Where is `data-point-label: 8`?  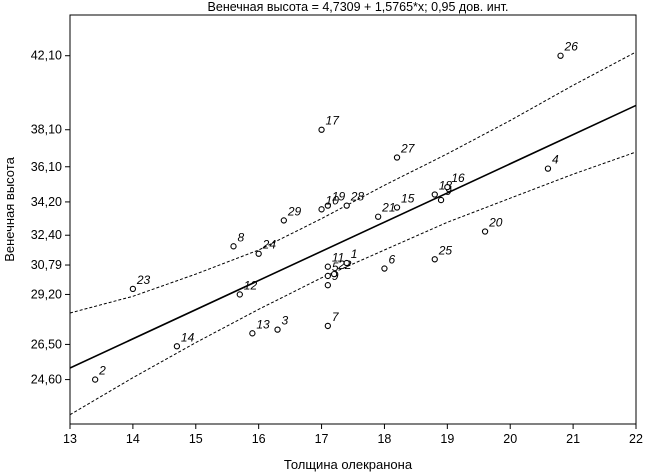 data-point-label: 8 is located at coordinates (241, 237).